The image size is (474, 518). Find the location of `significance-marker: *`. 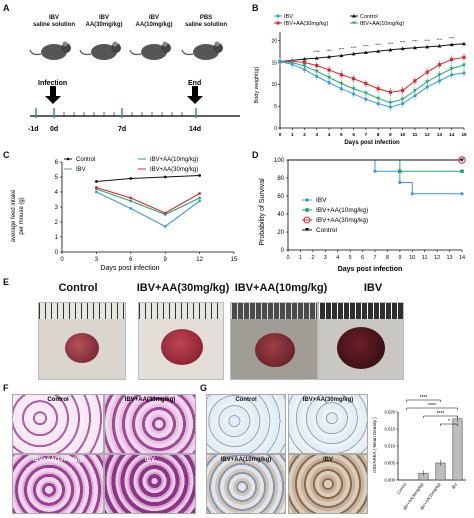

significance-marker: * is located at coordinates (449, 422).